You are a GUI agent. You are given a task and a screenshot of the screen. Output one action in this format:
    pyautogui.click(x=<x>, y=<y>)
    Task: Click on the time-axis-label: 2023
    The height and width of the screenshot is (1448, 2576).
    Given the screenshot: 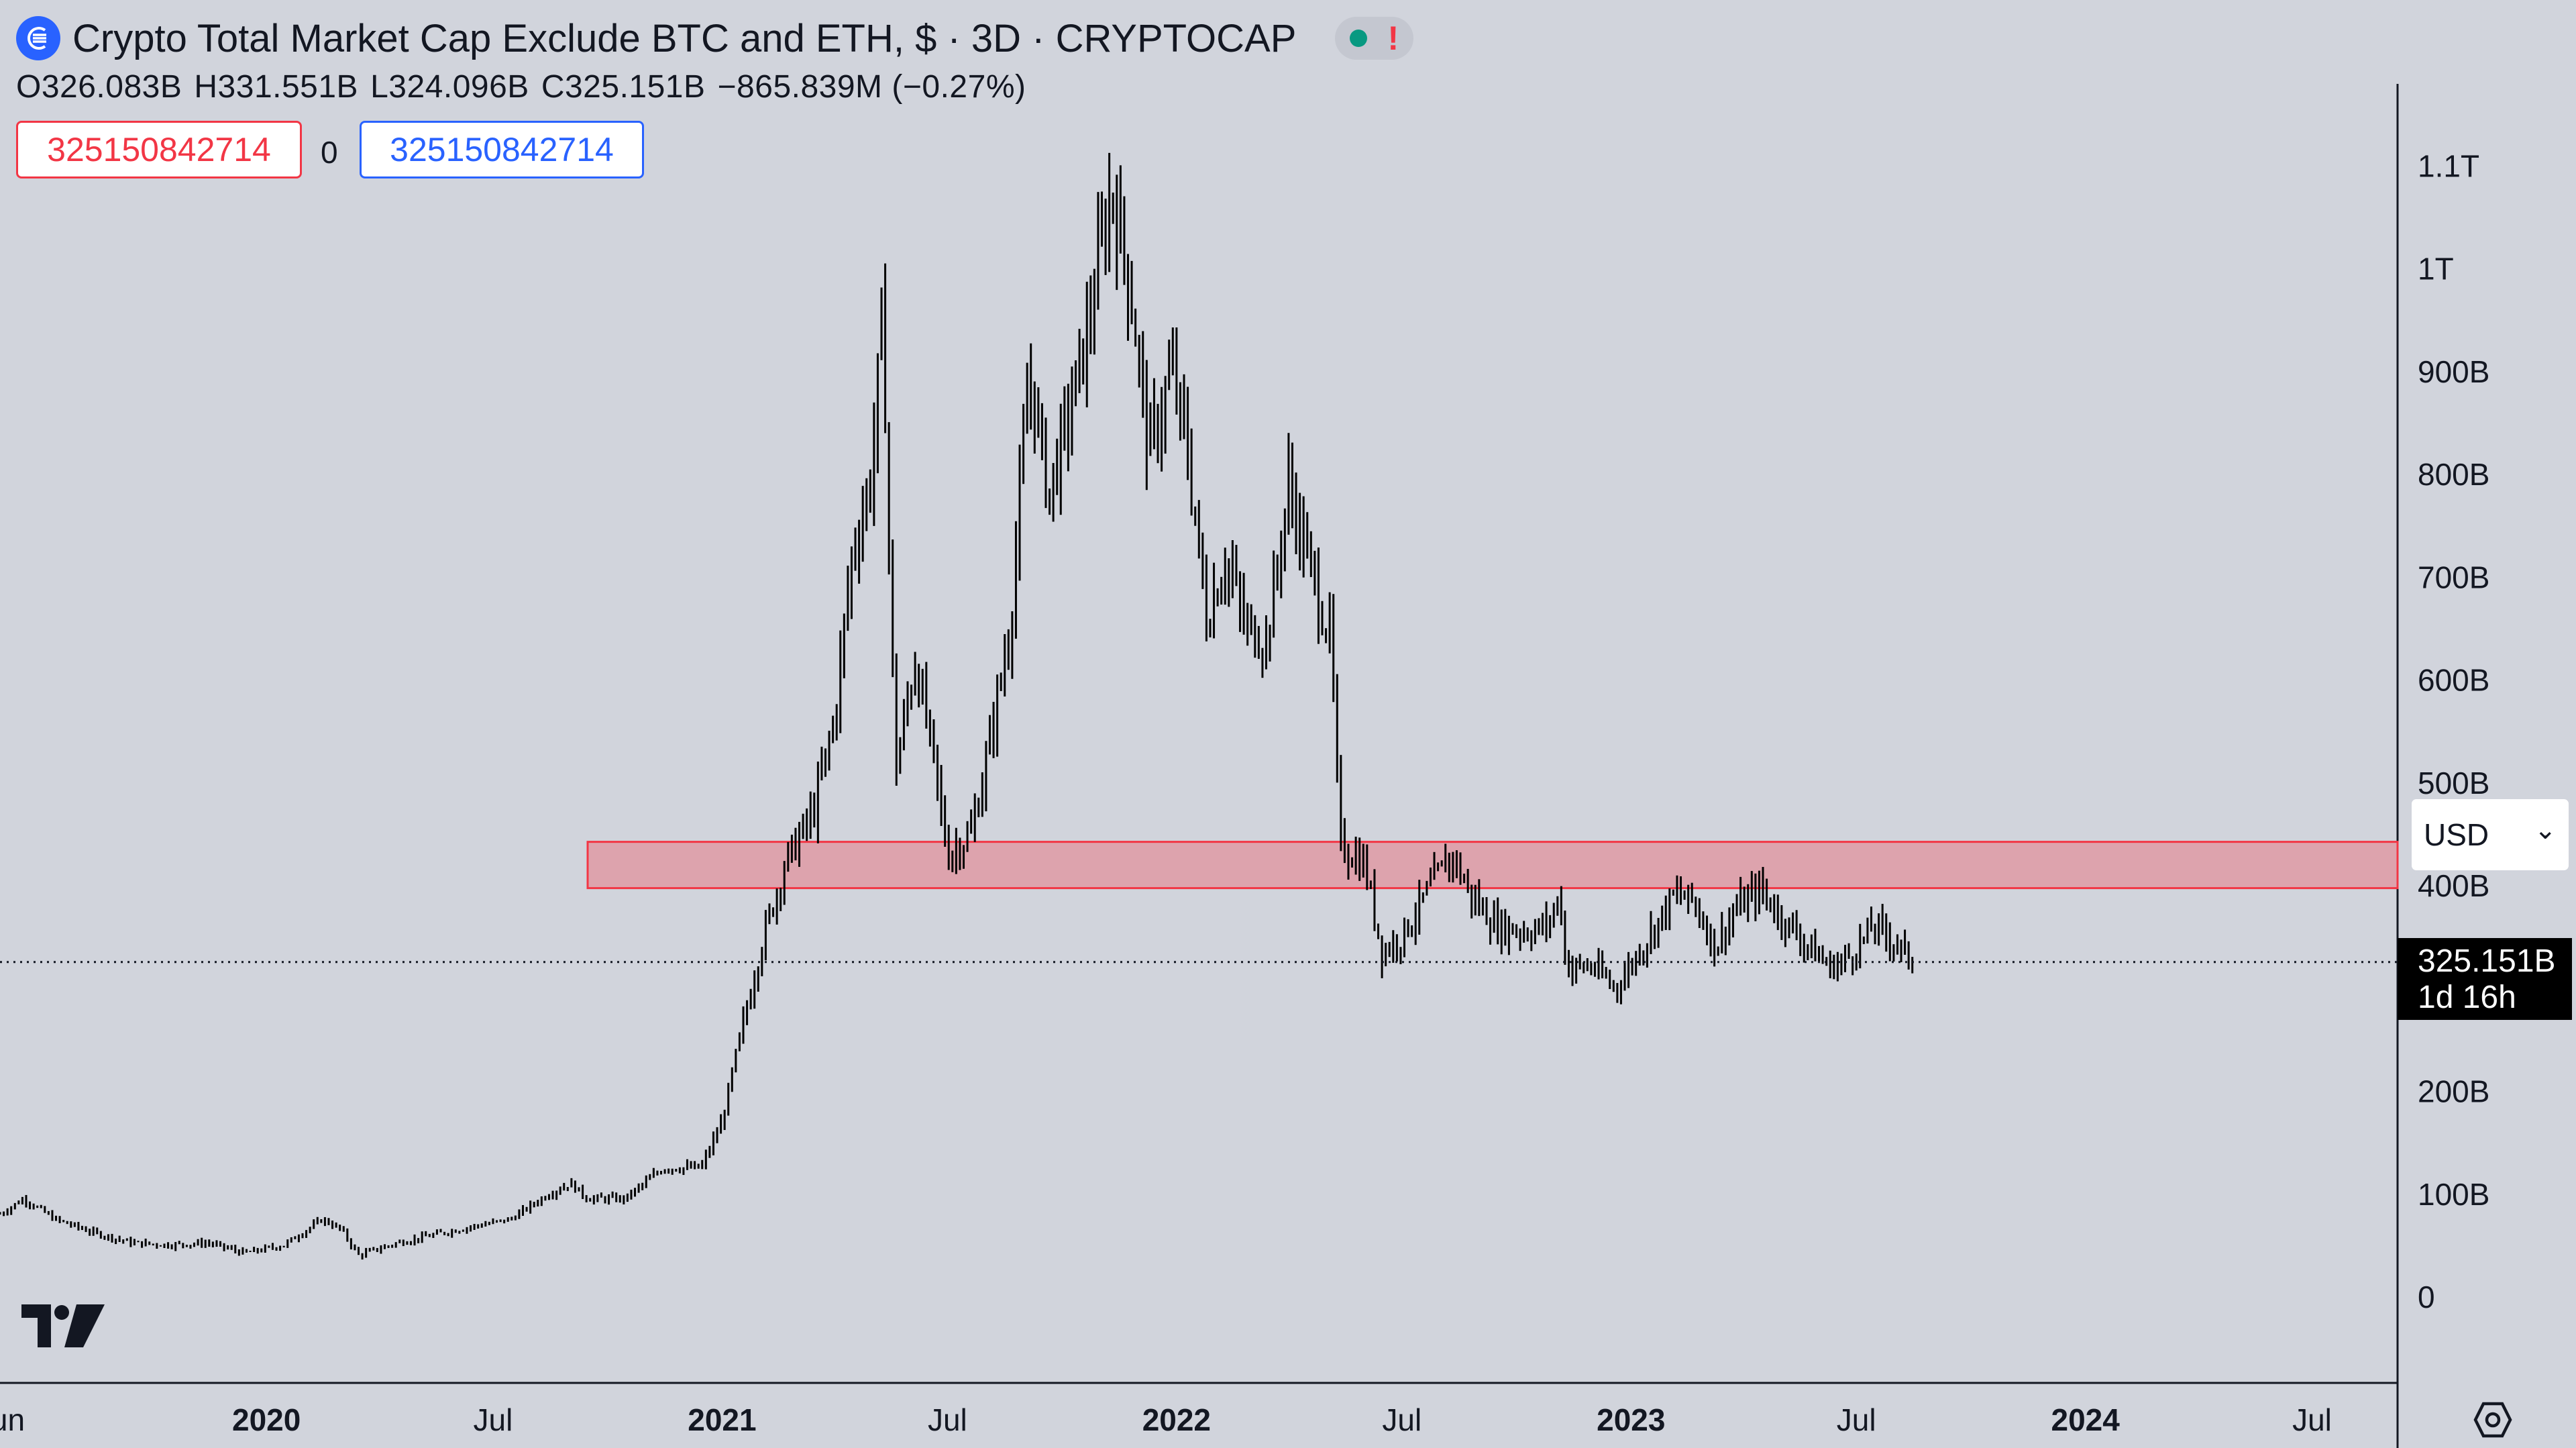 What is the action you would take?
    pyautogui.click(x=1631, y=1420)
    